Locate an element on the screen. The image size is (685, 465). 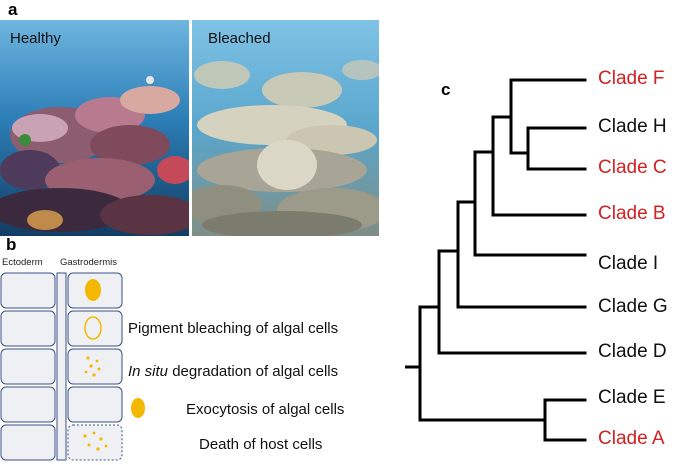
mechanism-label: Pigment bleaching of algal cells is located at coordinates (233, 328).